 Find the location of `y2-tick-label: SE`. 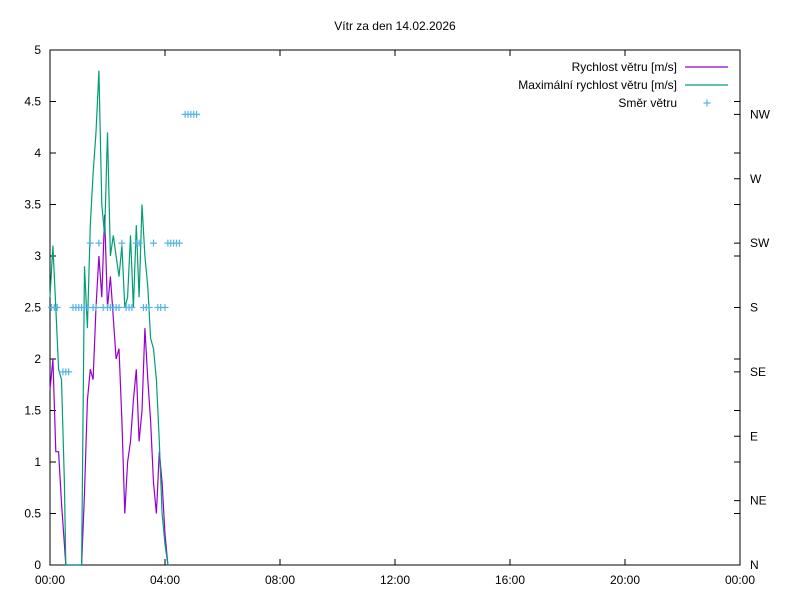

y2-tick-label: SE is located at coordinates (758, 372).